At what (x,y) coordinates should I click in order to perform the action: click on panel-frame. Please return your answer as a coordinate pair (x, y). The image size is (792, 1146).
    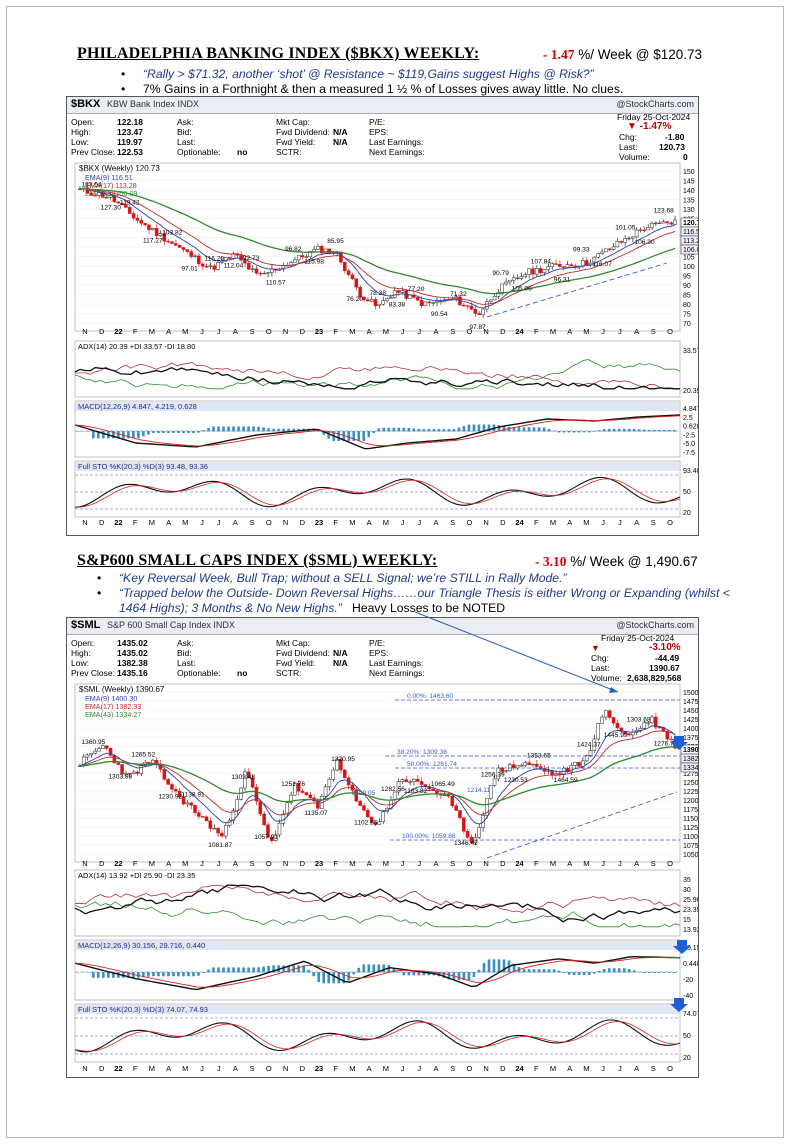
    Looking at the image, I should click on (377, 489).